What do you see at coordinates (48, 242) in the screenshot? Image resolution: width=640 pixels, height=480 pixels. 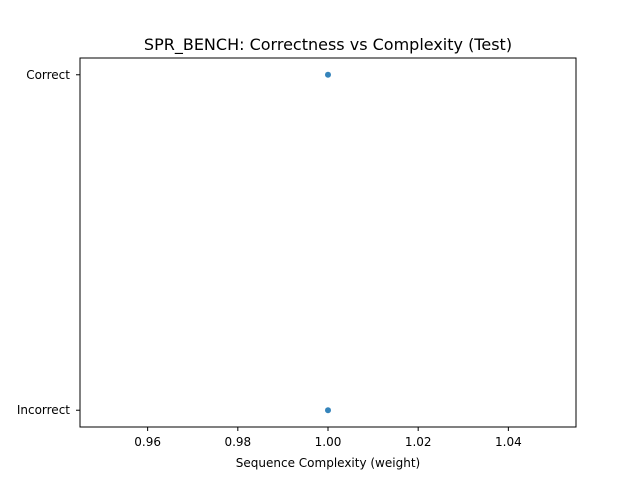 I see `y-axis-ticks: Incorrect Correct` at bounding box center [48, 242].